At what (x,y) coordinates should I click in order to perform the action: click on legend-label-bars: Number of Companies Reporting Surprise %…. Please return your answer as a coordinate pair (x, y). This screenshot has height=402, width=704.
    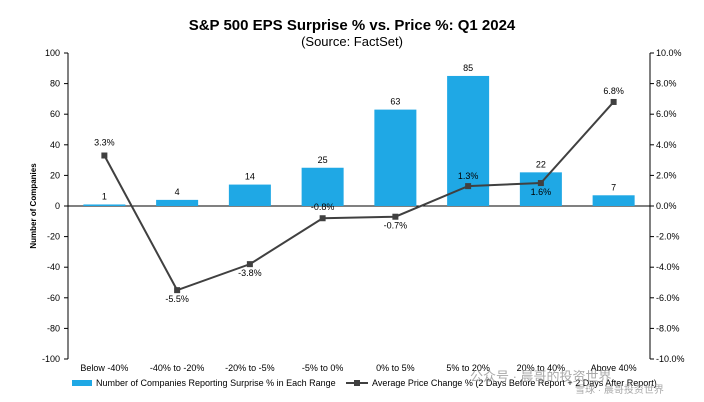
    Looking at the image, I should click on (216, 383).